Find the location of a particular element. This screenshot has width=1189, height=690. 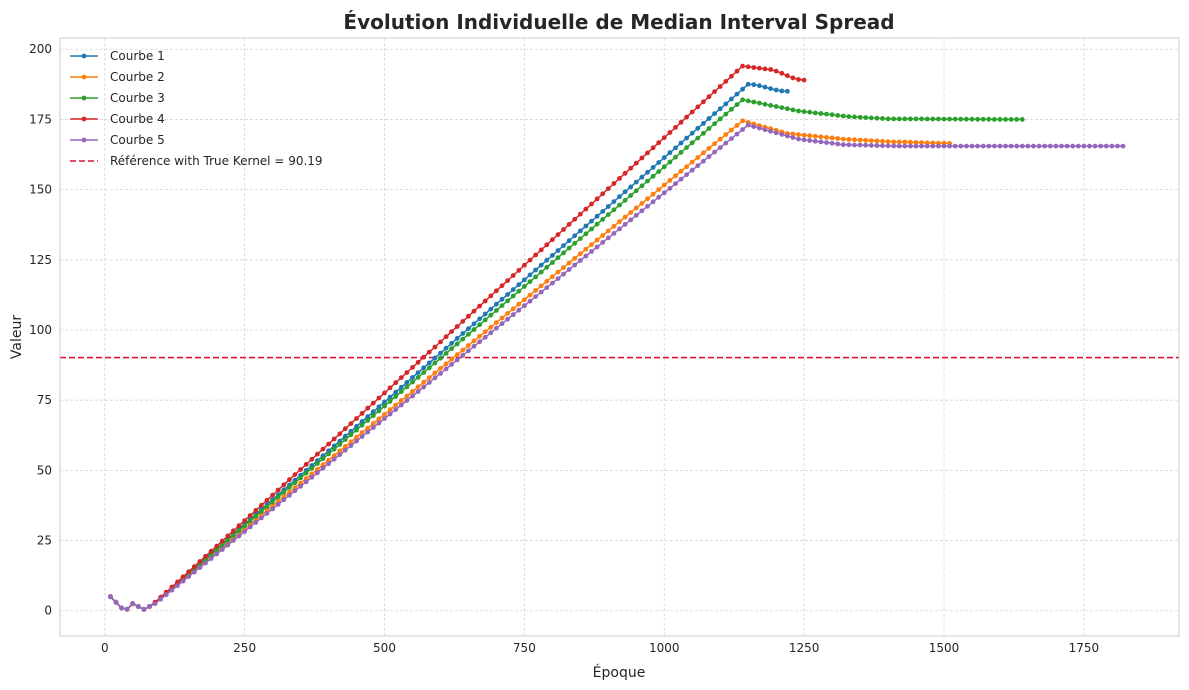

y-tick-label: 175 is located at coordinates (40, 119).